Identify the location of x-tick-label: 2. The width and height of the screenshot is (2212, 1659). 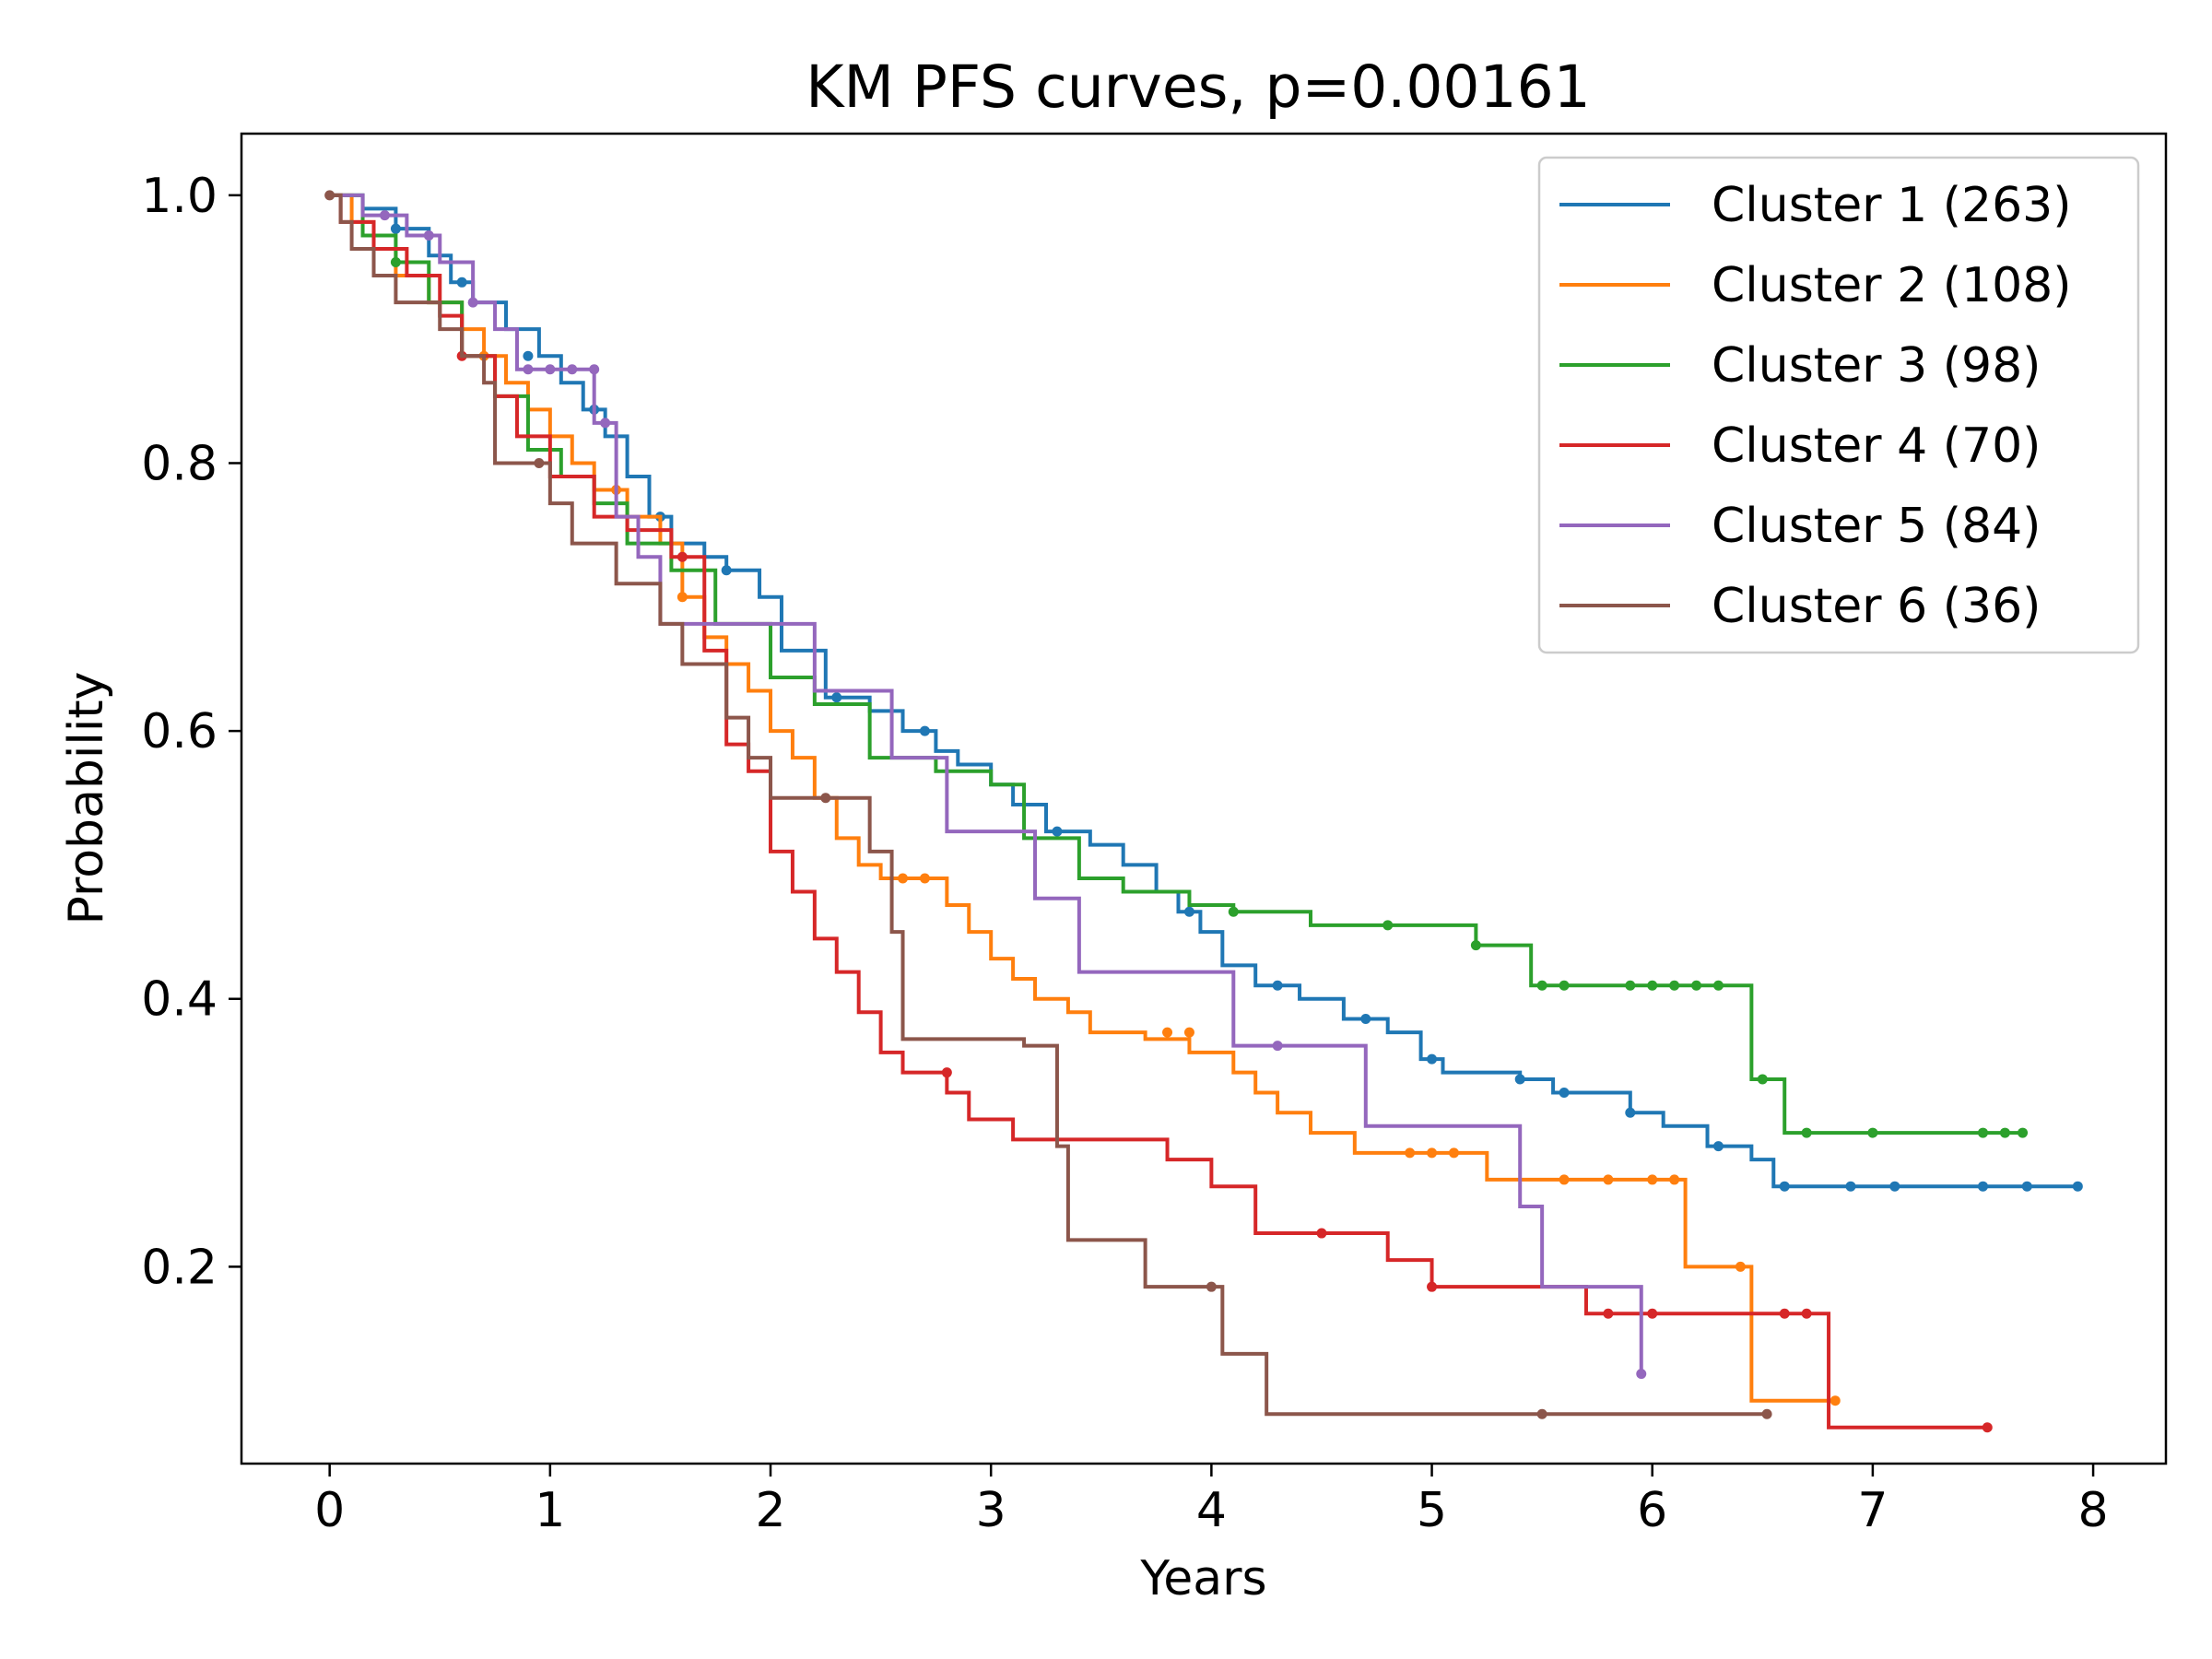
(770, 1510).